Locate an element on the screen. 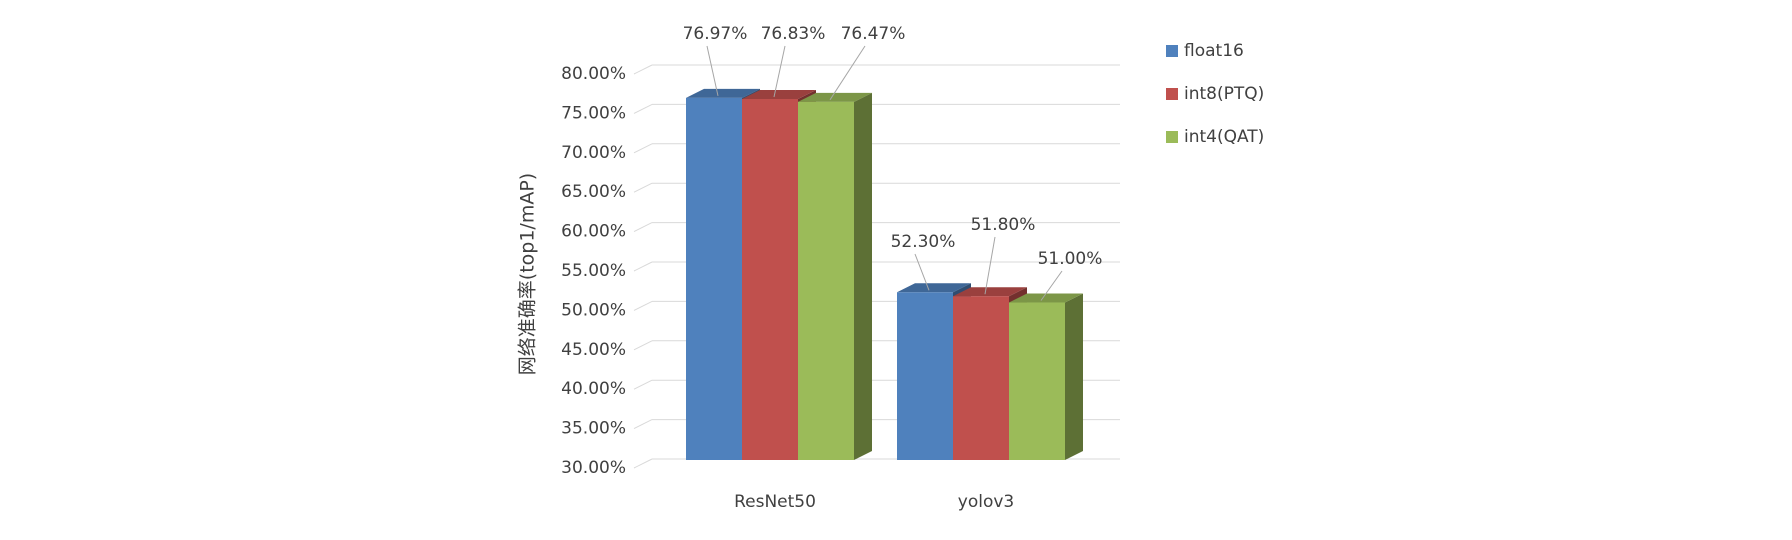 This screenshot has height=540, width=1792. data-label: 52.30% is located at coordinates (923, 242).